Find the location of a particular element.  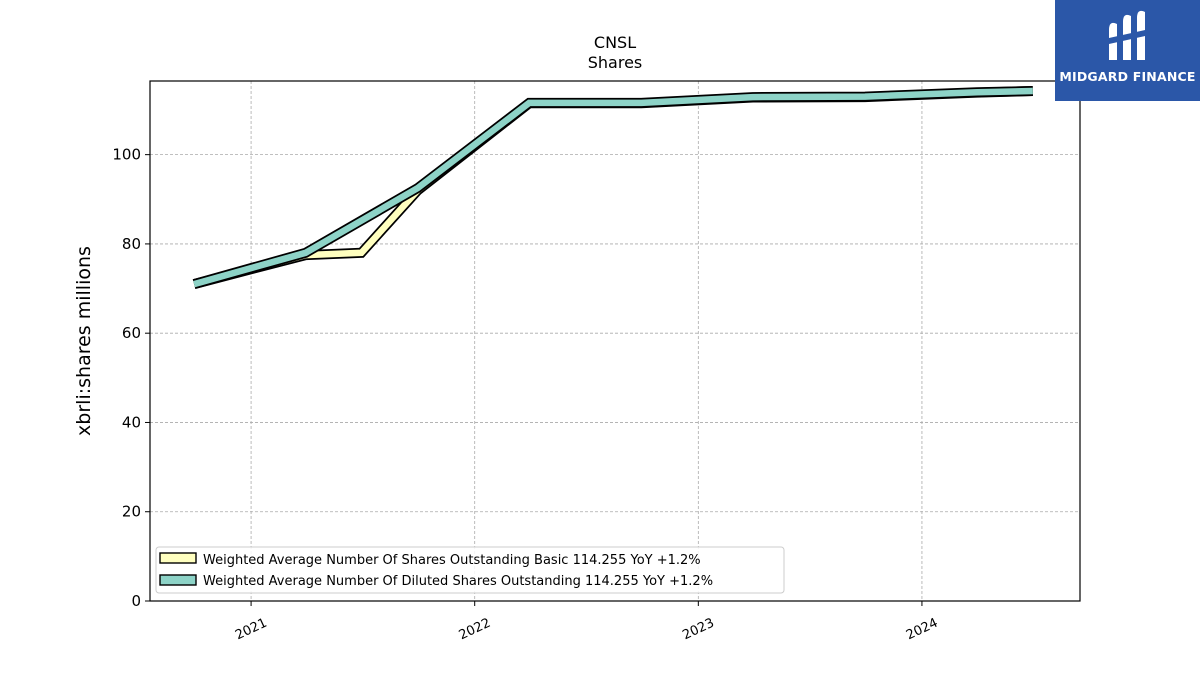

chart-title: CNSL is located at coordinates (615, 42).